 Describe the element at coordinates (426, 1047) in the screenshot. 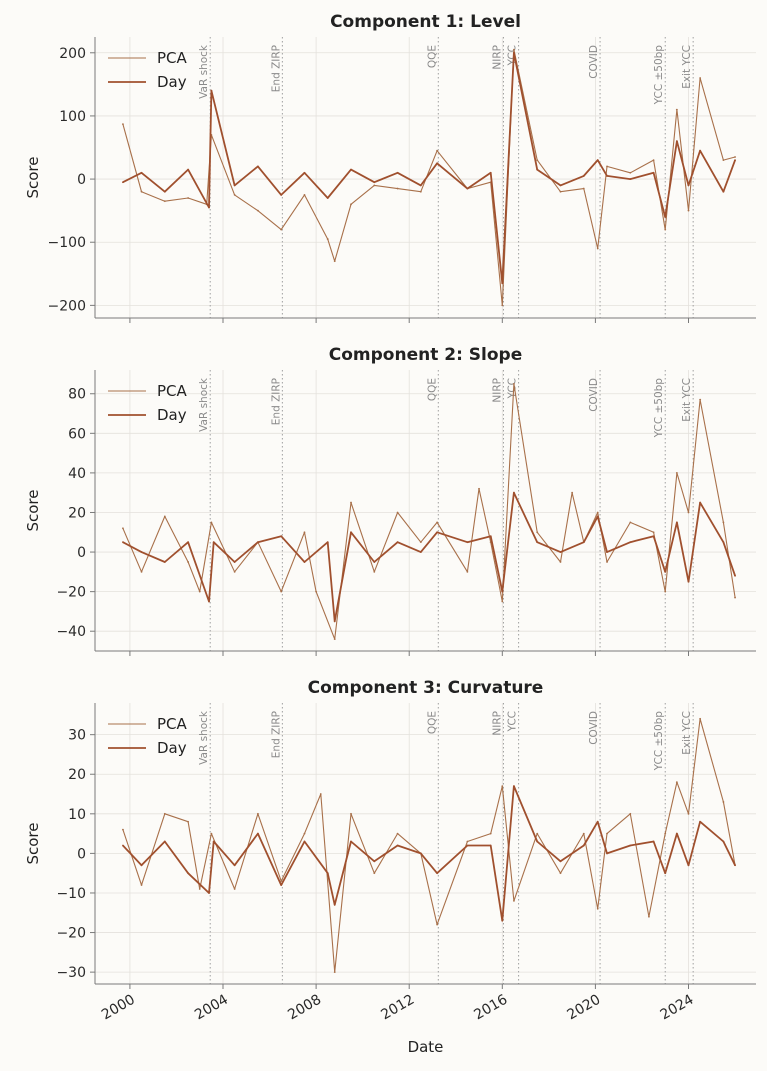

I see `x-axis-label: Date` at that location.